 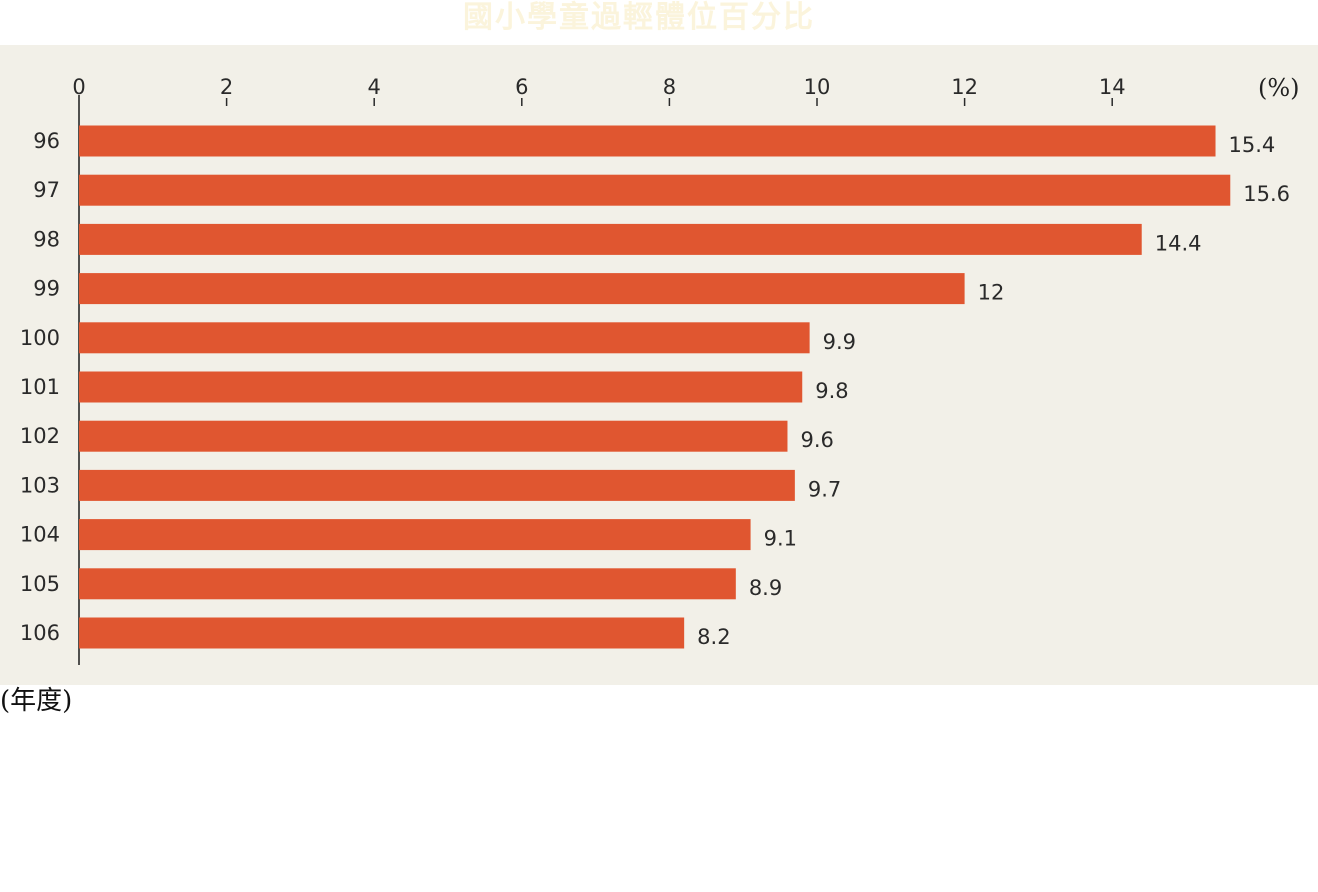 What do you see at coordinates (40, 633) in the screenshot?
I see `category-label: 106` at bounding box center [40, 633].